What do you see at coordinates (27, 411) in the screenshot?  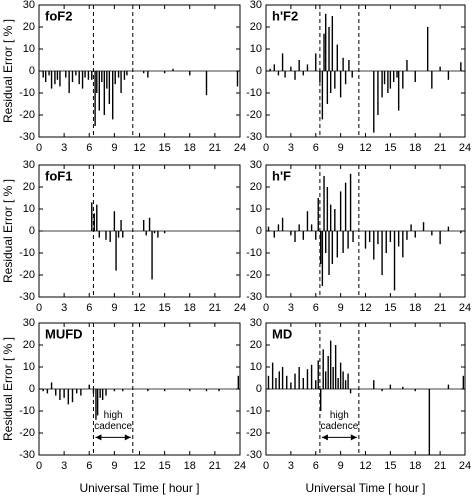 I see `y-tick-label: -10` at bounding box center [27, 411].